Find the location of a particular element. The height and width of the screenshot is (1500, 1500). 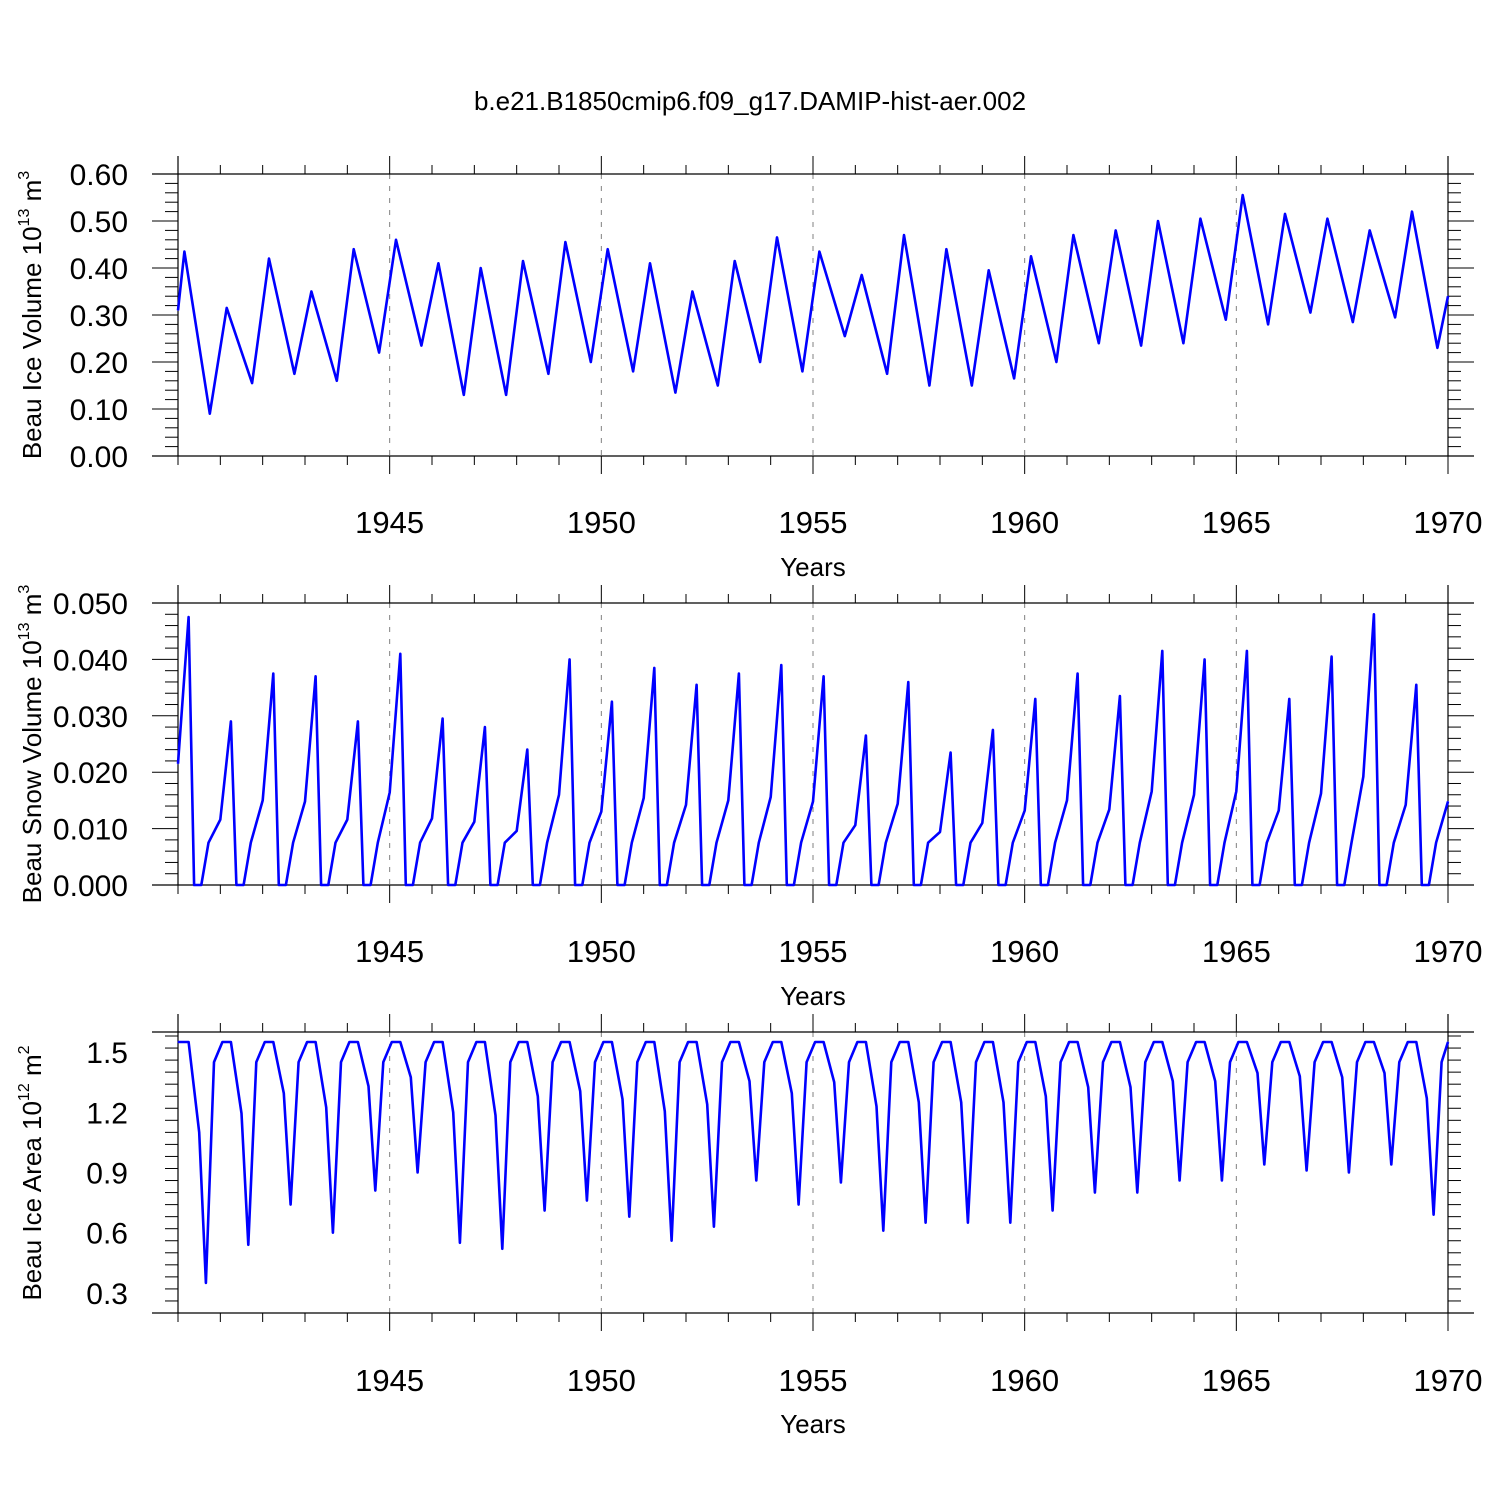

y-tick-label: 0.40 is located at coordinates (99, 269).